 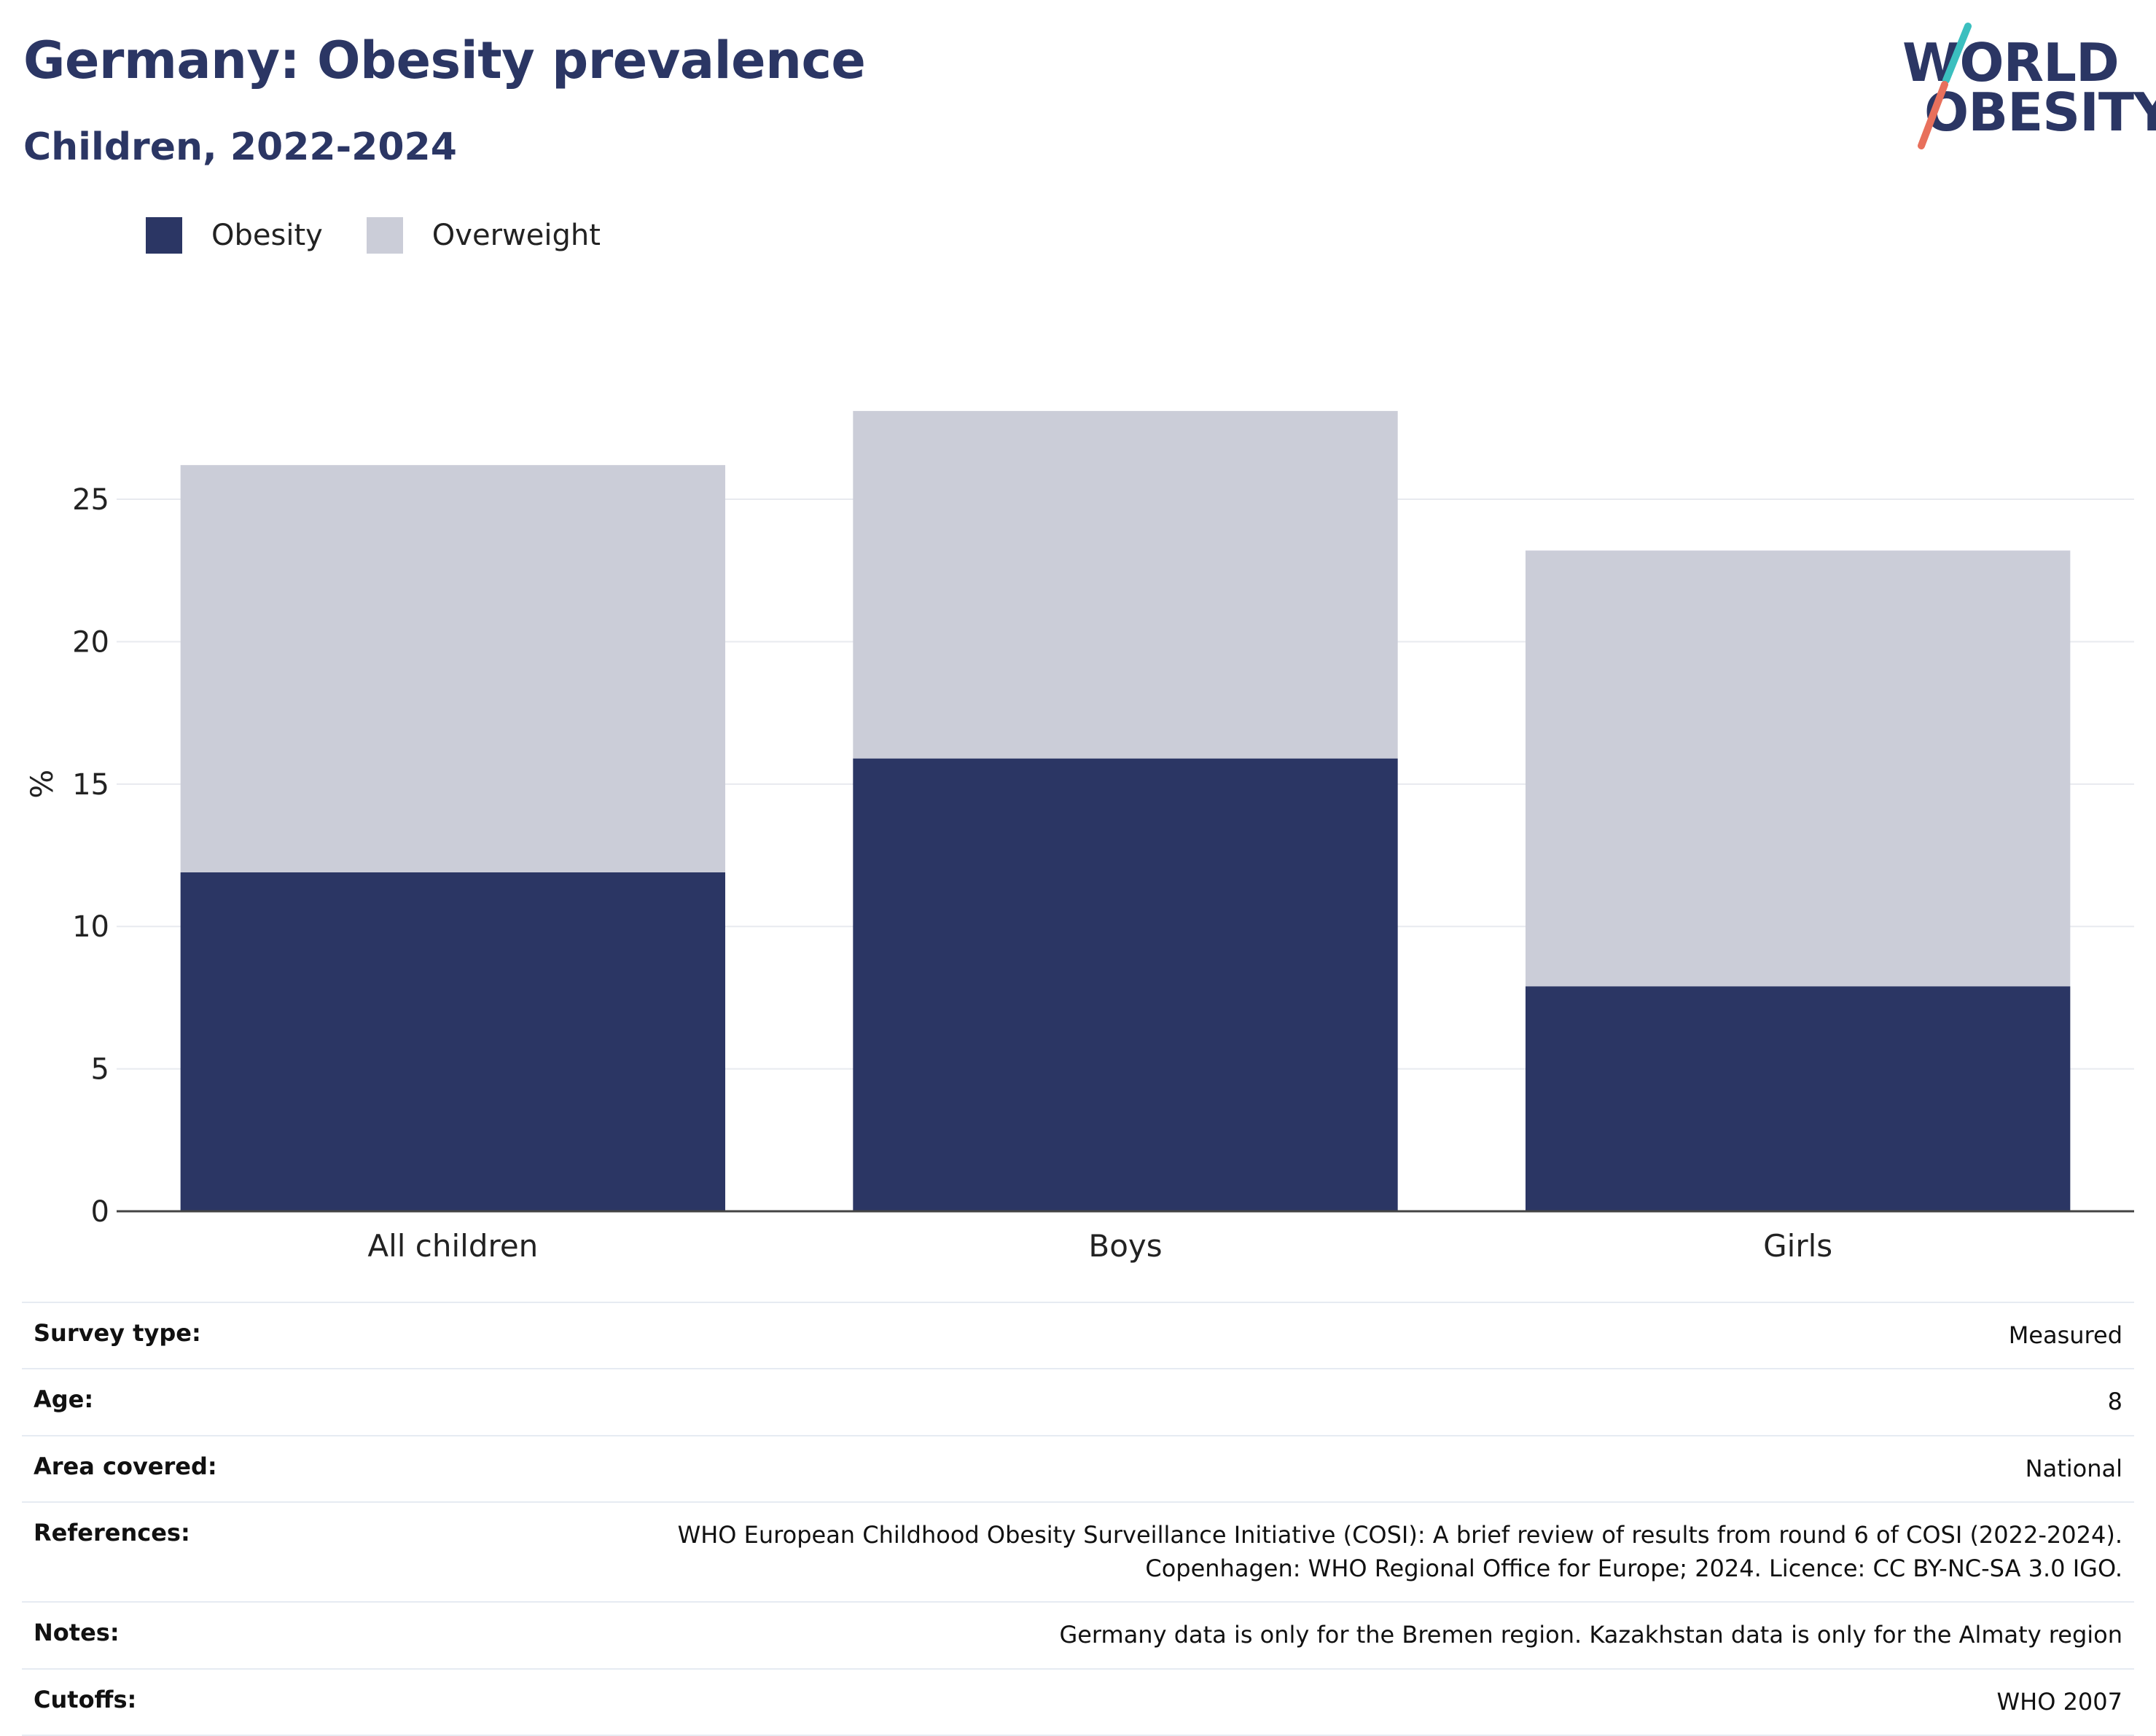 I want to click on y-tick-label: 10, so click(x=91, y=927).